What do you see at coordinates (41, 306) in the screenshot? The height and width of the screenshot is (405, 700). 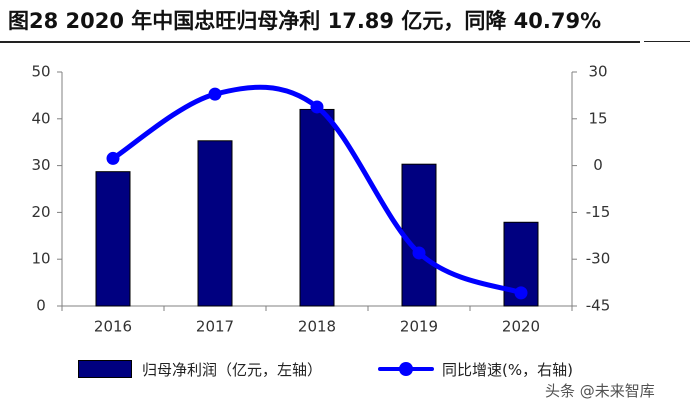 I see `y-left-tick-label: 0` at bounding box center [41, 306].